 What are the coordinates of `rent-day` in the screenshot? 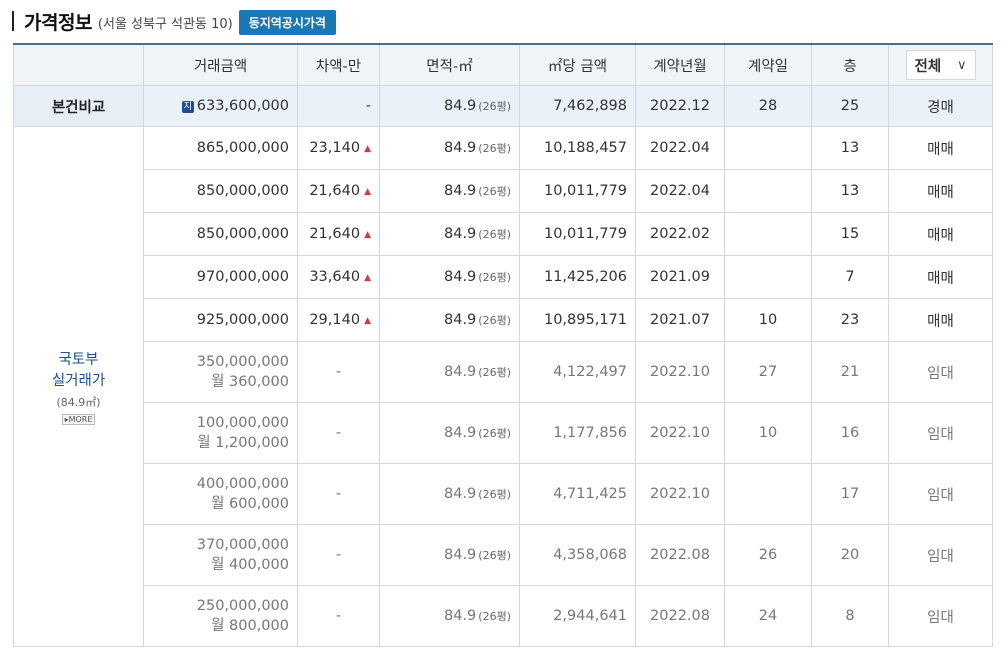 It's located at (768, 494).